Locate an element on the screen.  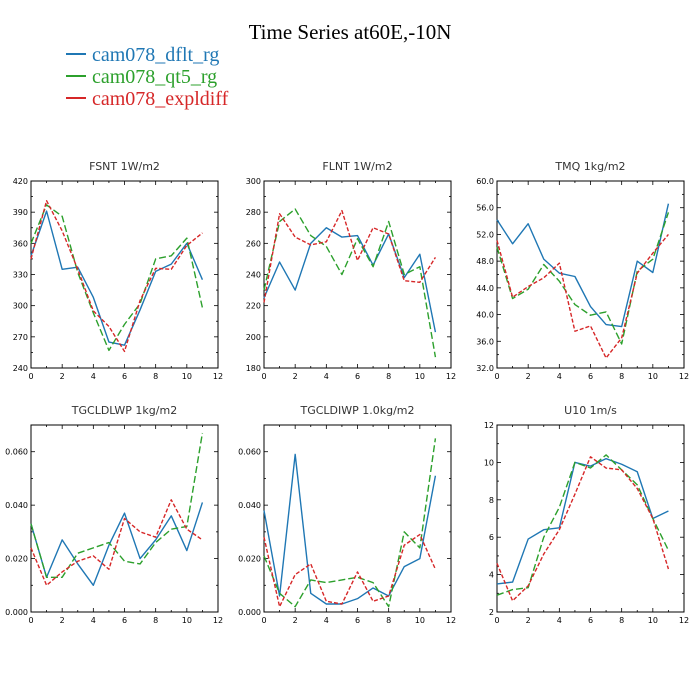
y-tick-label: 200 is located at coordinates (253, 337).